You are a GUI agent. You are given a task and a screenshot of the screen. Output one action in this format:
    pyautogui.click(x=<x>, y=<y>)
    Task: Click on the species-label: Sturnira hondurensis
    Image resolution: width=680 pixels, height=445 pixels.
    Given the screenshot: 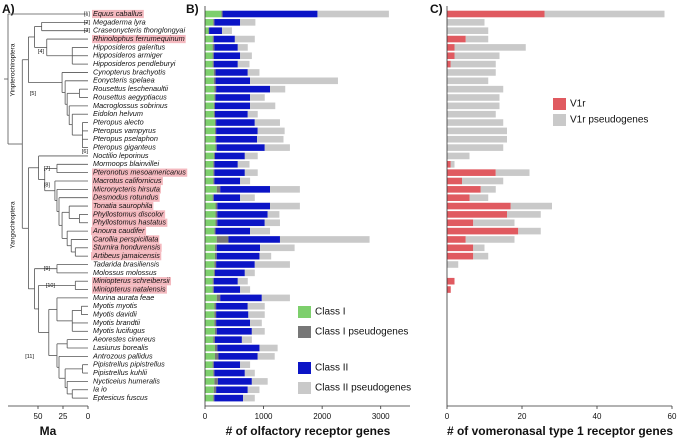 What is the action you would take?
    pyautogui.click(x=127, y=247)
    